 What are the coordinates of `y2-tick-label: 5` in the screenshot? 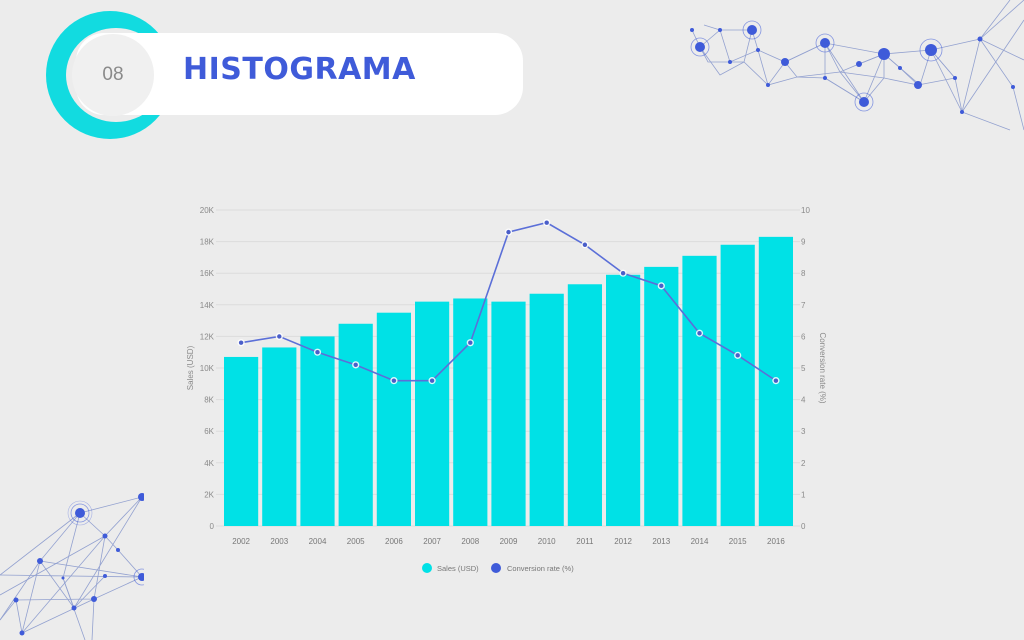 It's located at (803, 368).